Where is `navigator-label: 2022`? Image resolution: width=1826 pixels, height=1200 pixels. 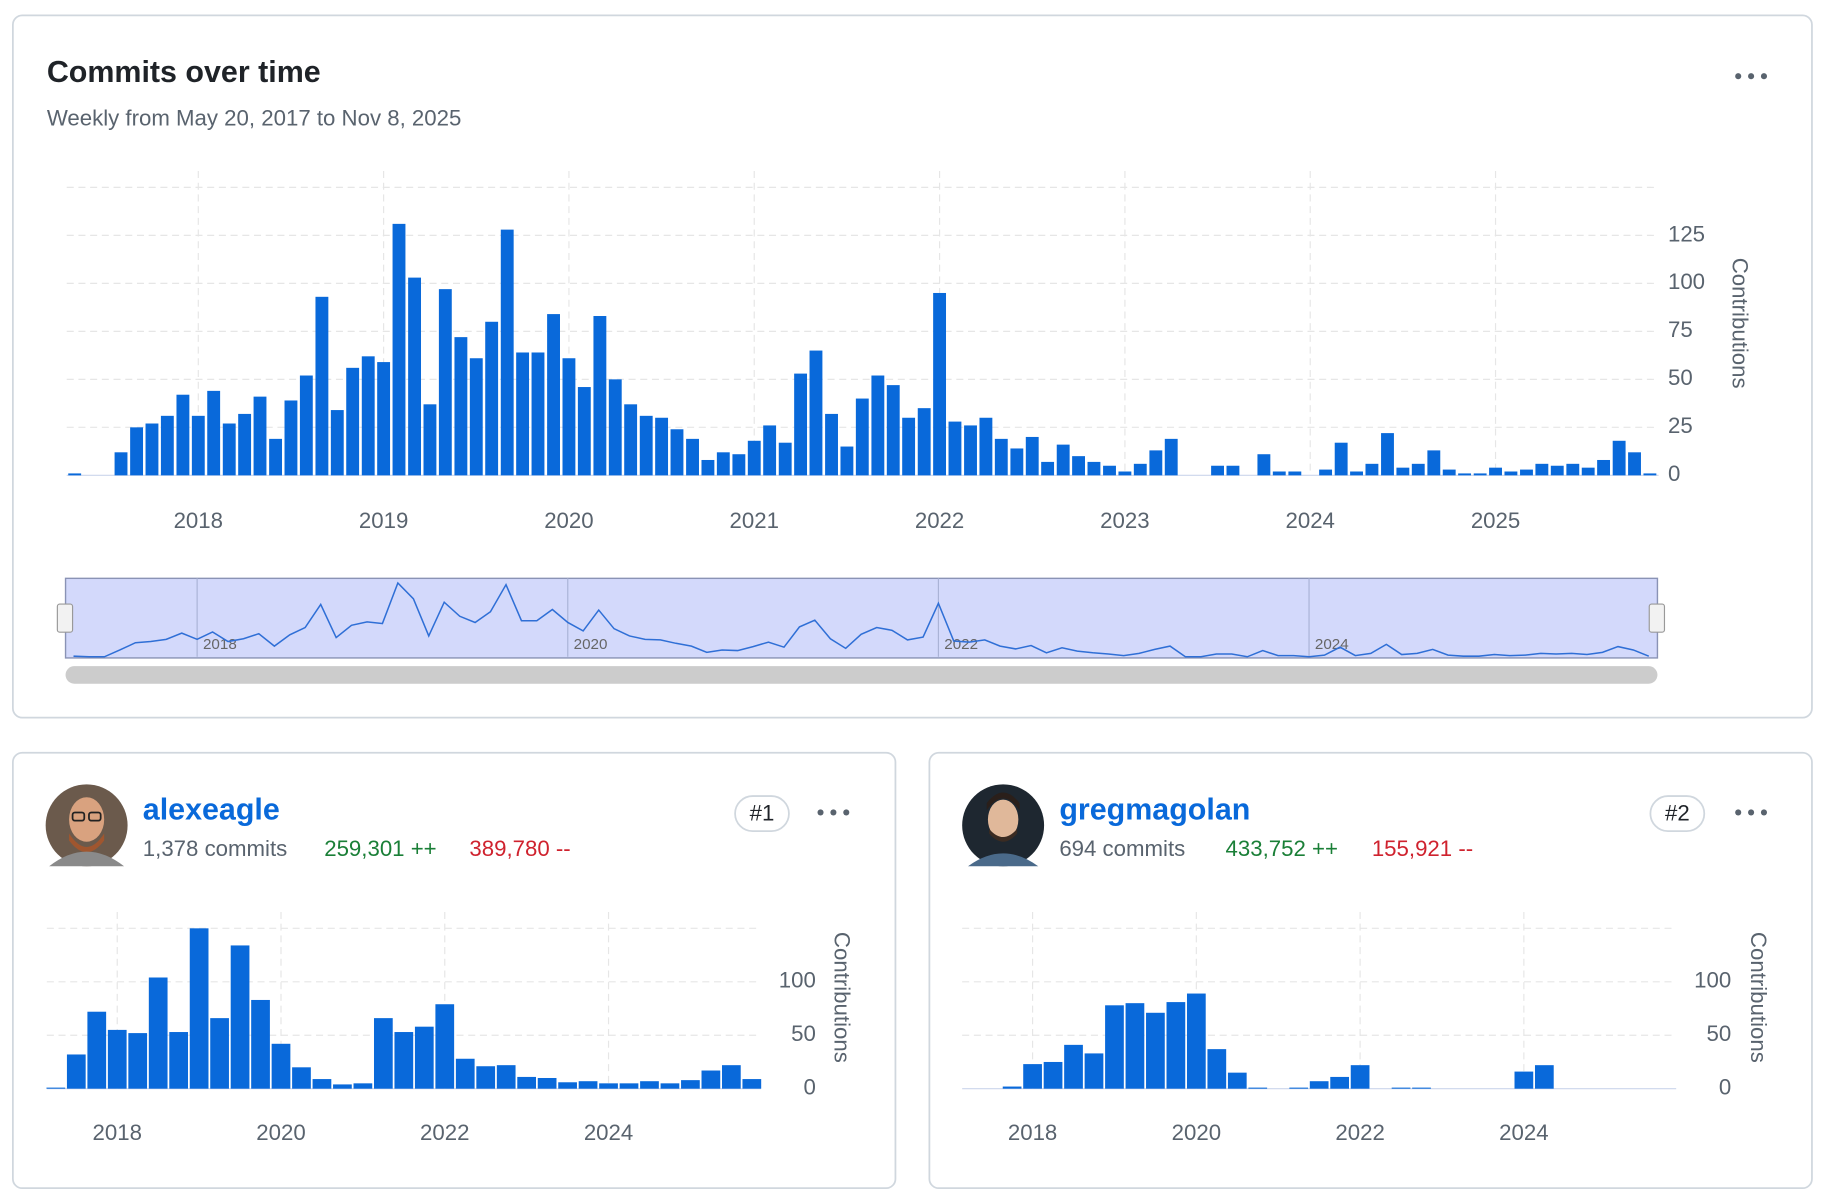
navigator-label: 2022 is located at coordinates (961, 644).